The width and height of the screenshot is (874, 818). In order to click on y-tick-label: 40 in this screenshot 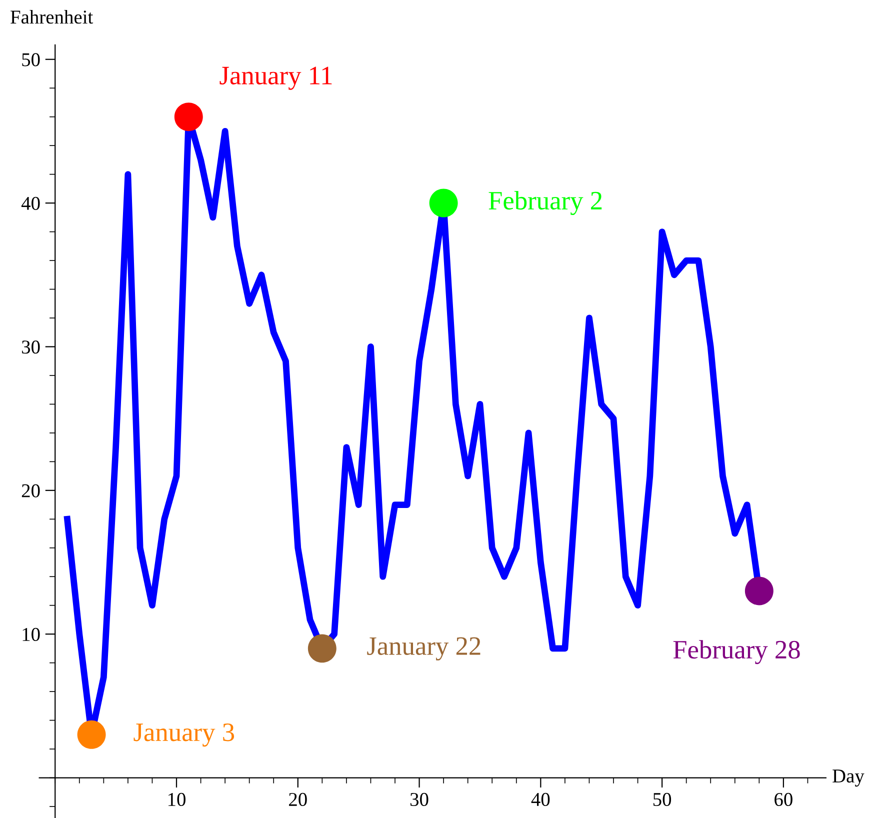, I will do `click(30, 203)`.